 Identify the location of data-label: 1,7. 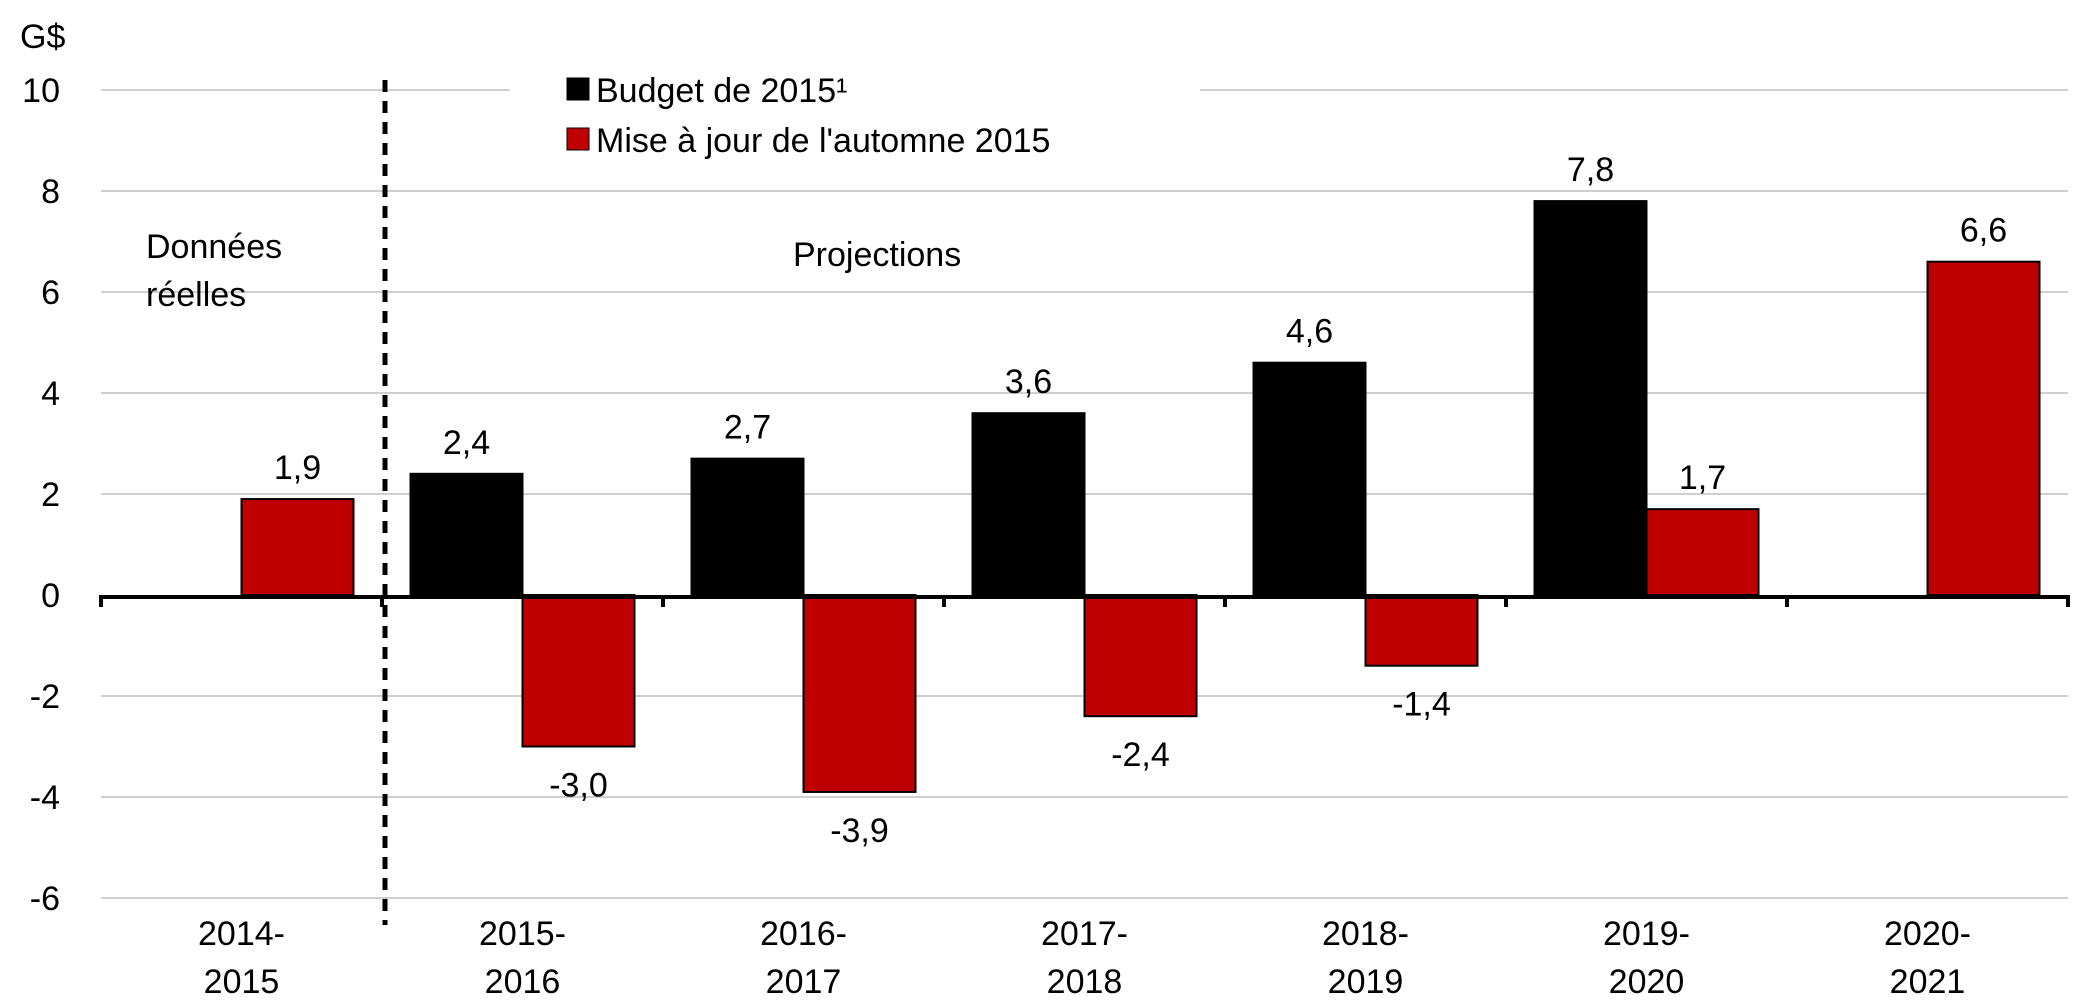
(1702, 478).